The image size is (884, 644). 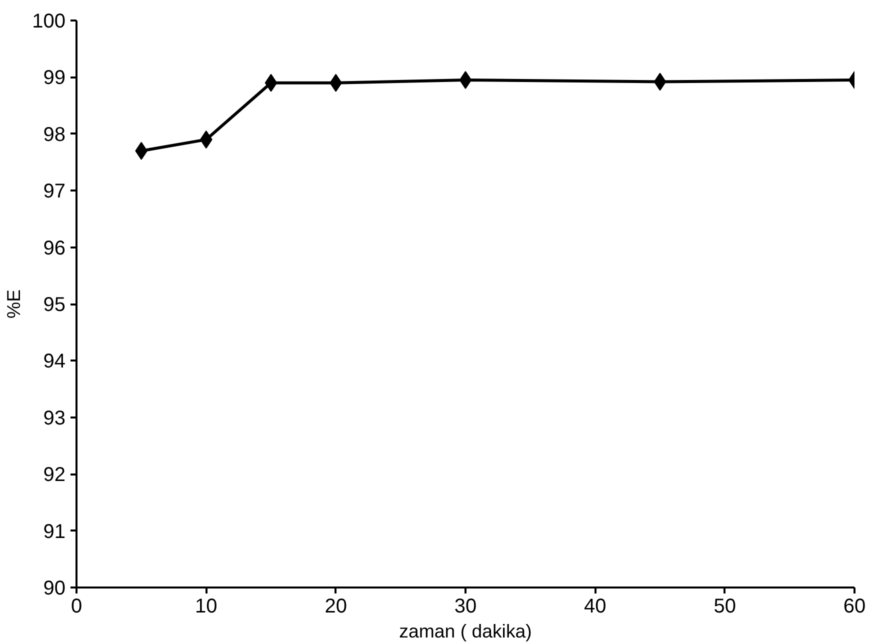 What do you see at coordinates (76, 607) in the screenshot?
I see `x-tick-label: 0` at bounding box center [76, 607].